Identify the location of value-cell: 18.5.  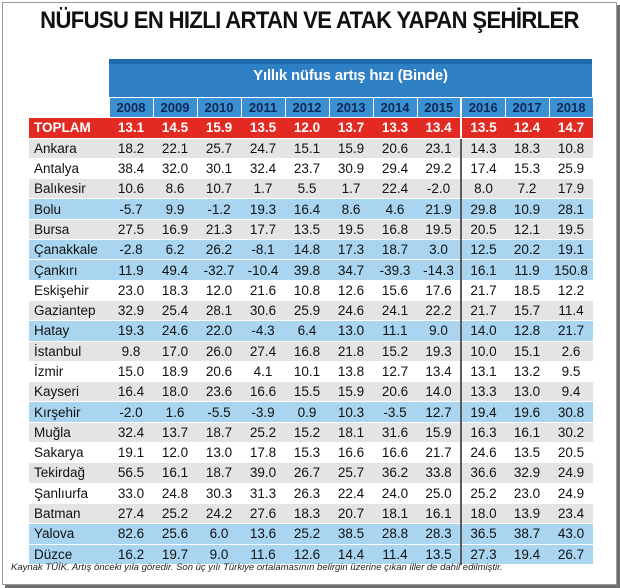
(527, 290).